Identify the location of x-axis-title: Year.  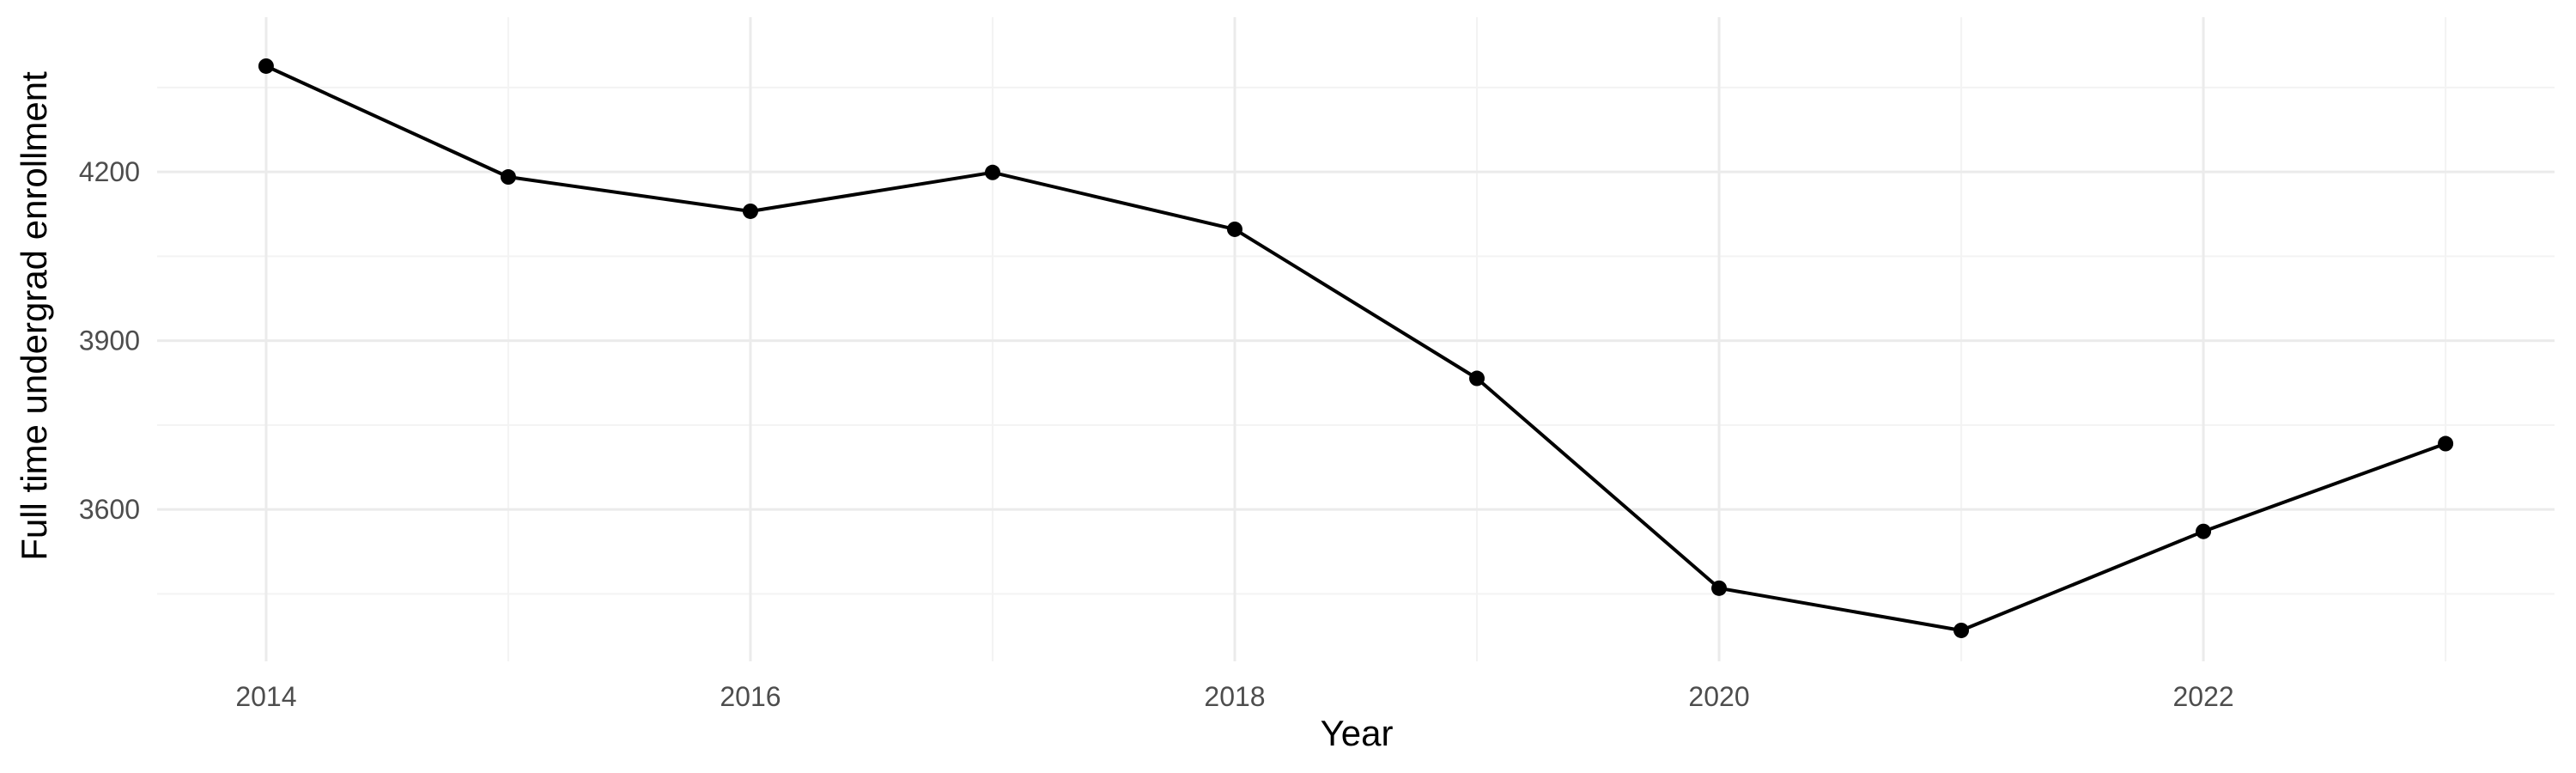
(1357, 733).